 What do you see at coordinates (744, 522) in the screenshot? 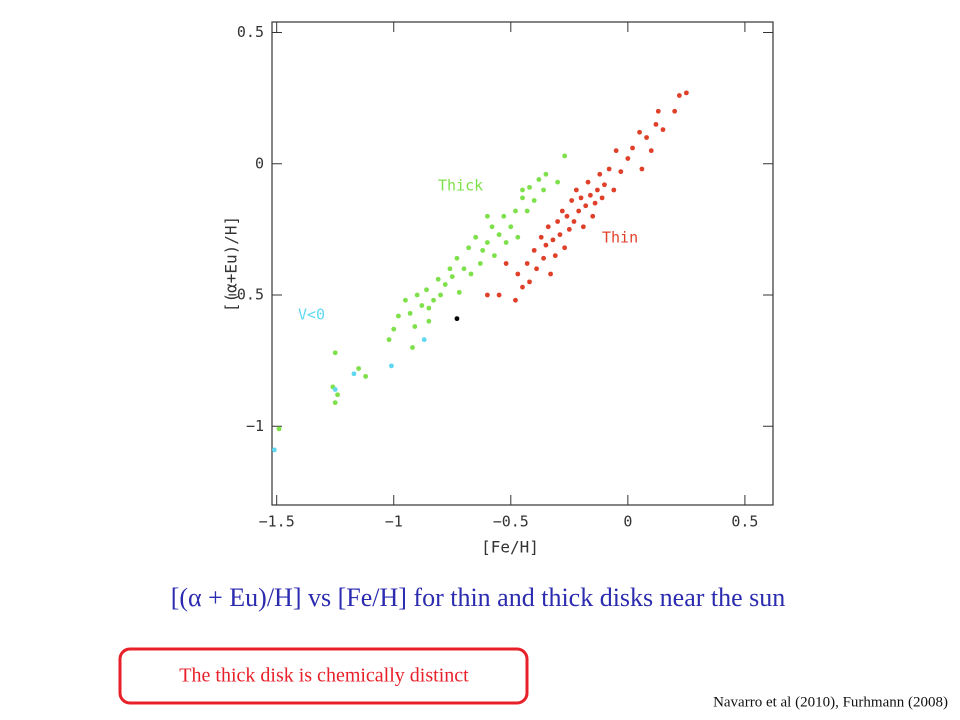
I see `x-tick-label: 0.5` at bounding box center [744, 522].